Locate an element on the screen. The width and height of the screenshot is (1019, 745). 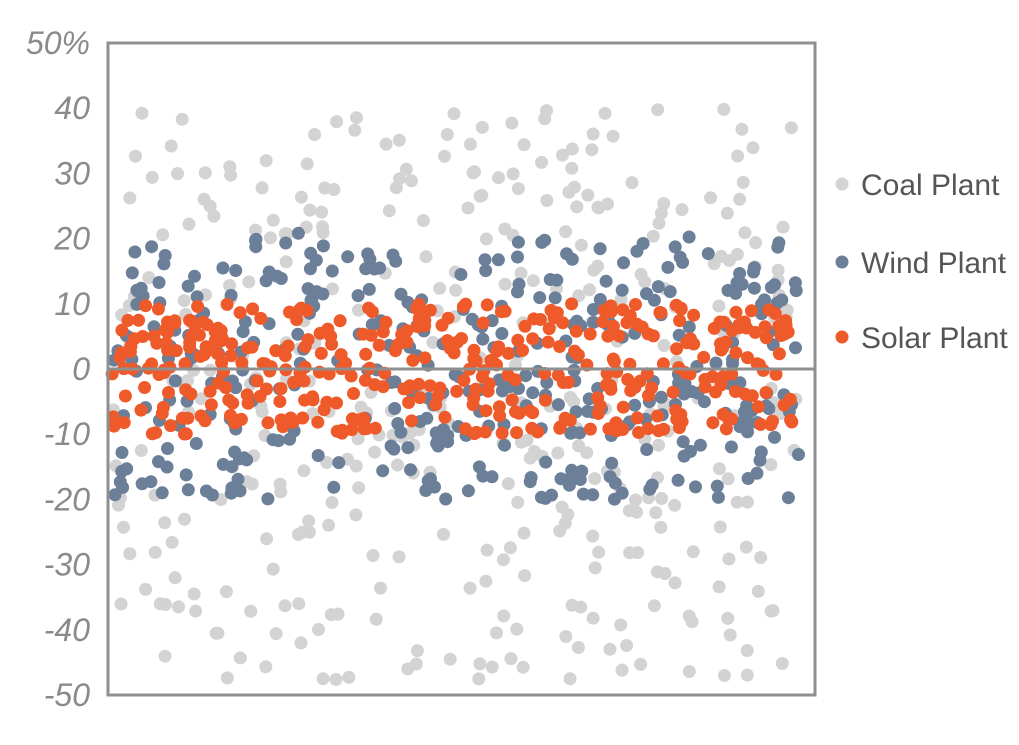
solar-points-layer is located at coordinates (452, 369).